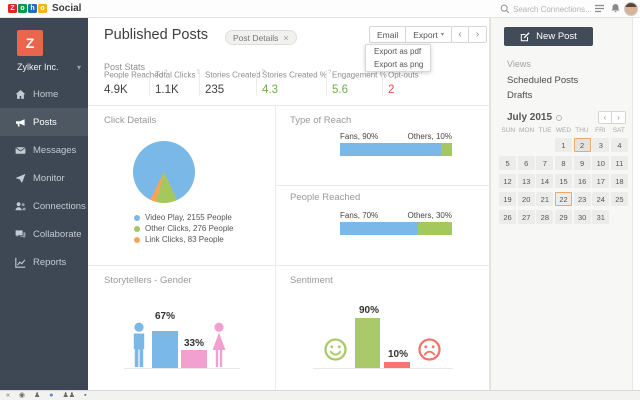  I want to click on legend-label: Link Clicks, 83 People, so click(184, 239).